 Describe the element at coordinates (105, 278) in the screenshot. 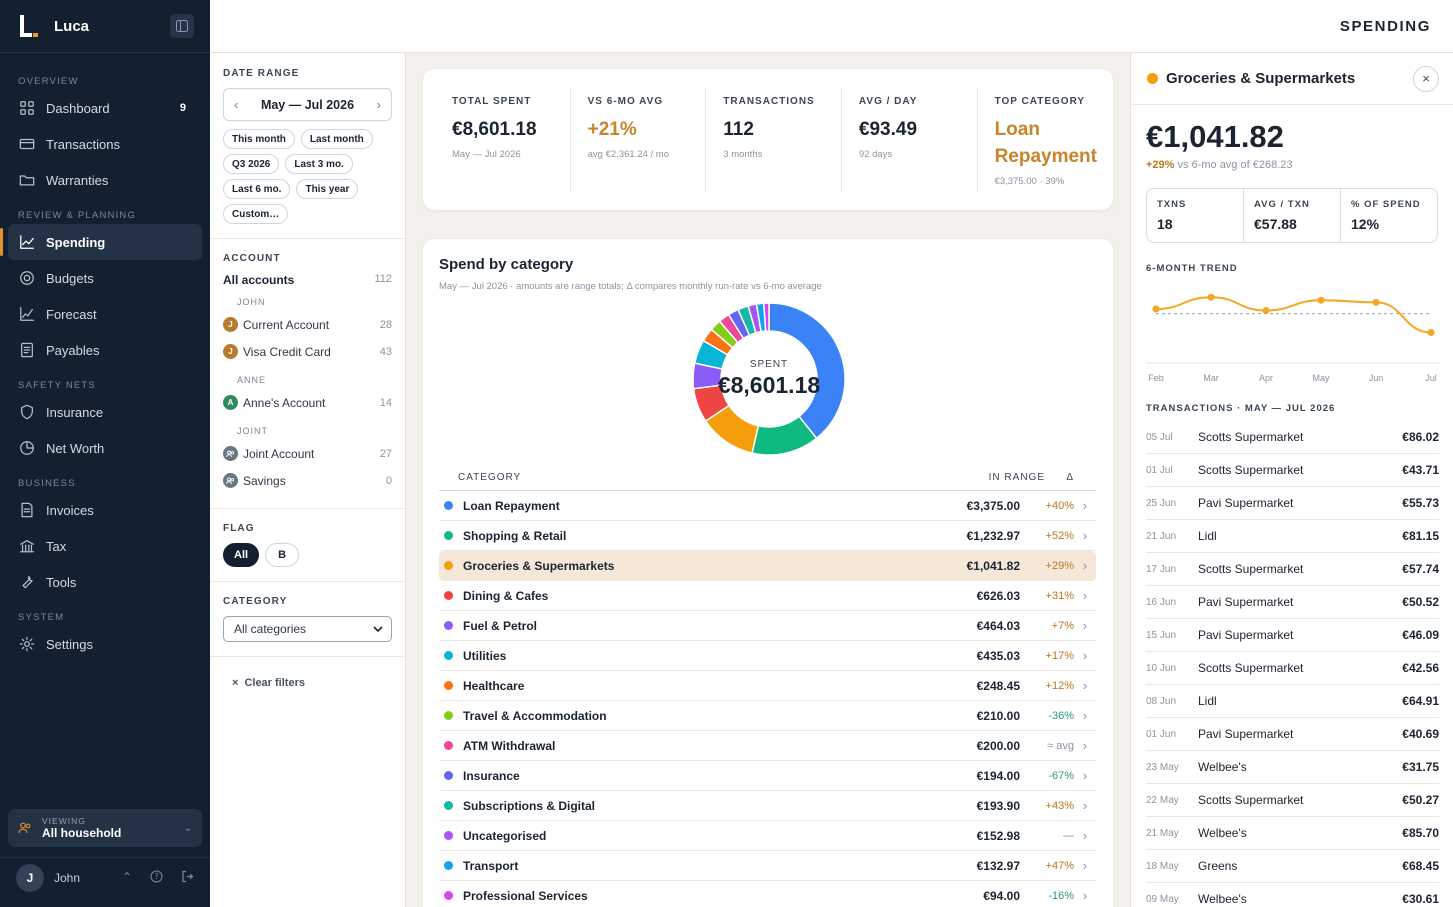

I see `sidebar-item-budgets: Budgets` at that location.